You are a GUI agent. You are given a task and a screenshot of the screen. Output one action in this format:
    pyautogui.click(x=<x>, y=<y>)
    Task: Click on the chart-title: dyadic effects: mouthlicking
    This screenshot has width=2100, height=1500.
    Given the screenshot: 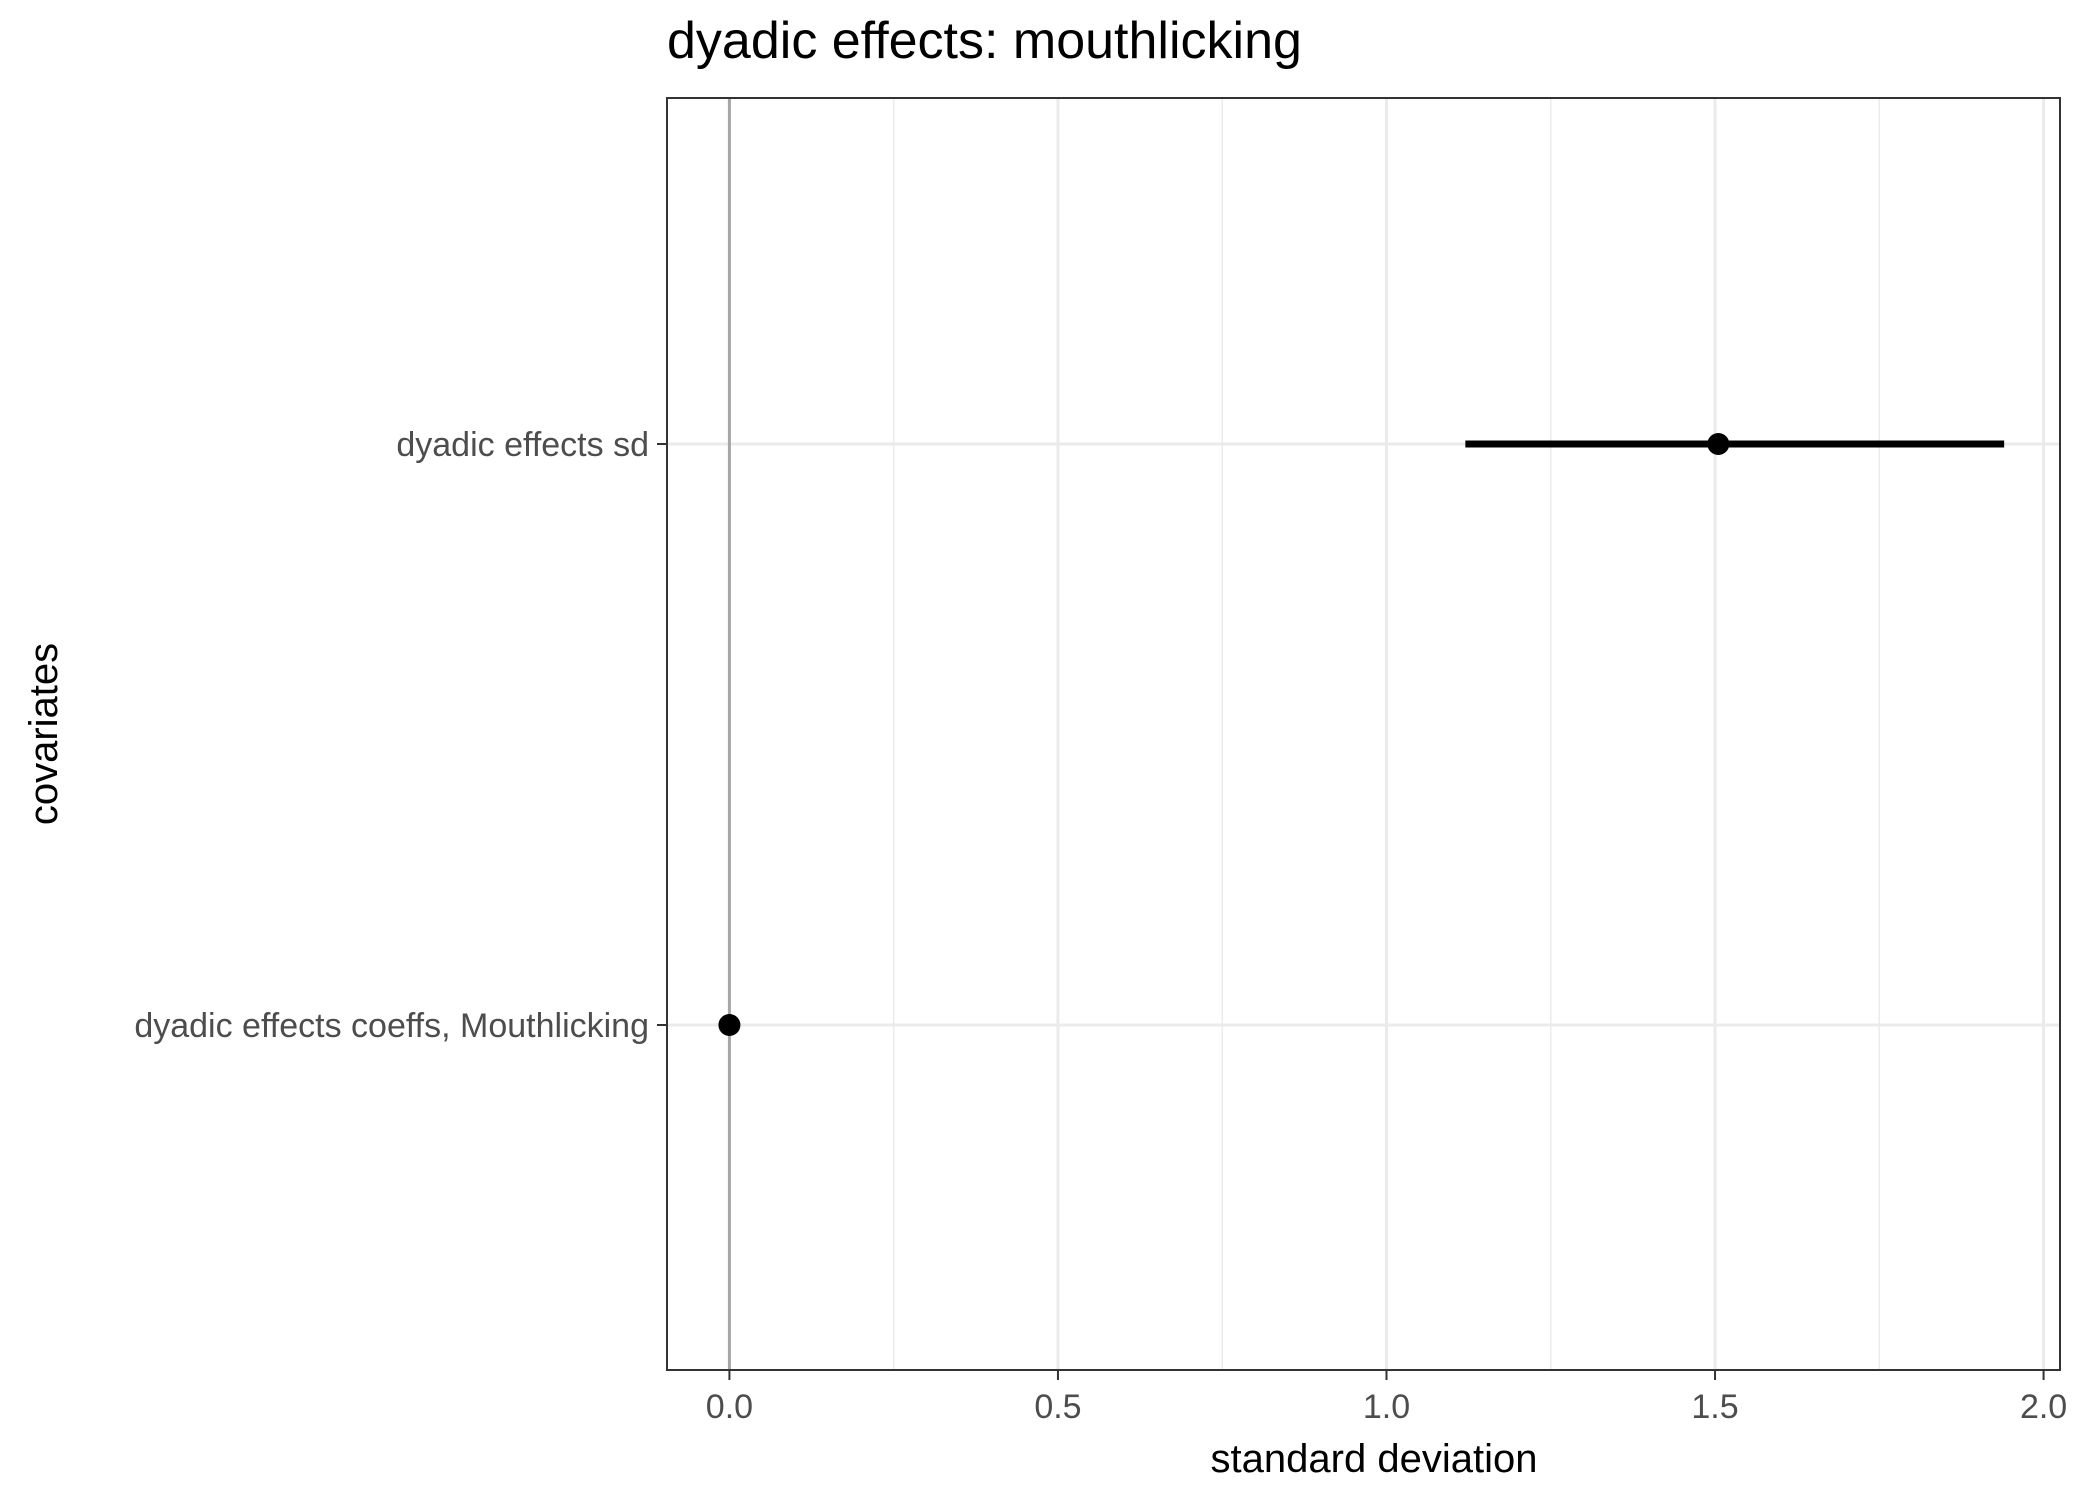 What is the action you would take?
    pyautogui.click(x=984, y=41)
    